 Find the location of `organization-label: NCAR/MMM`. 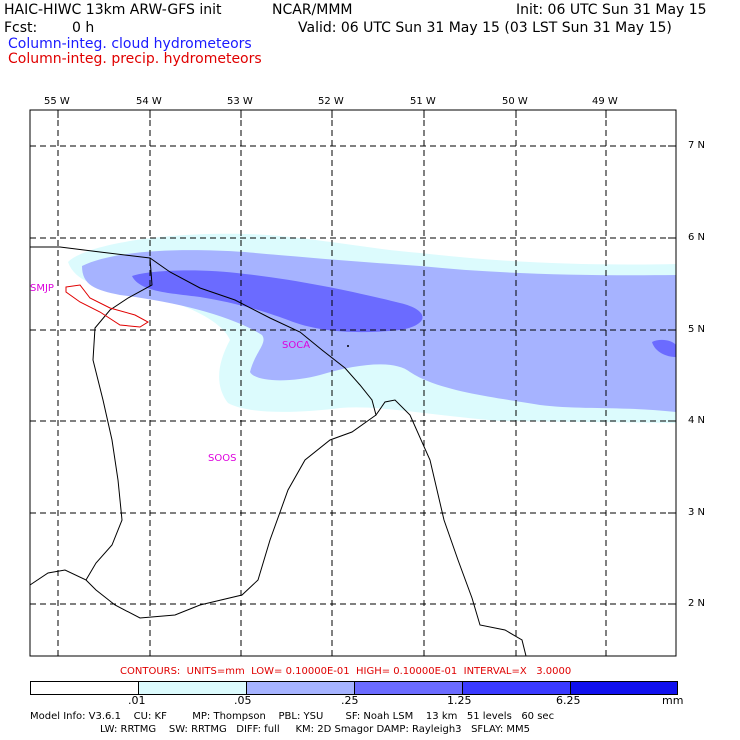

organization-label: NCAR/MMM is located at coordinates (312, 10).